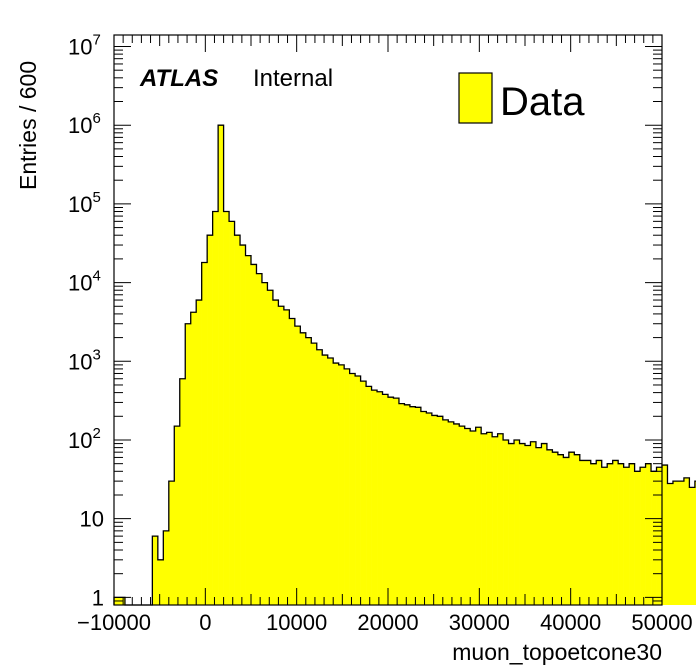  What do you see at coordinates (557, 652) in the screenshot?
I see `x-axis-title: muon_topoetcone30` at bounding box center [557, 652].